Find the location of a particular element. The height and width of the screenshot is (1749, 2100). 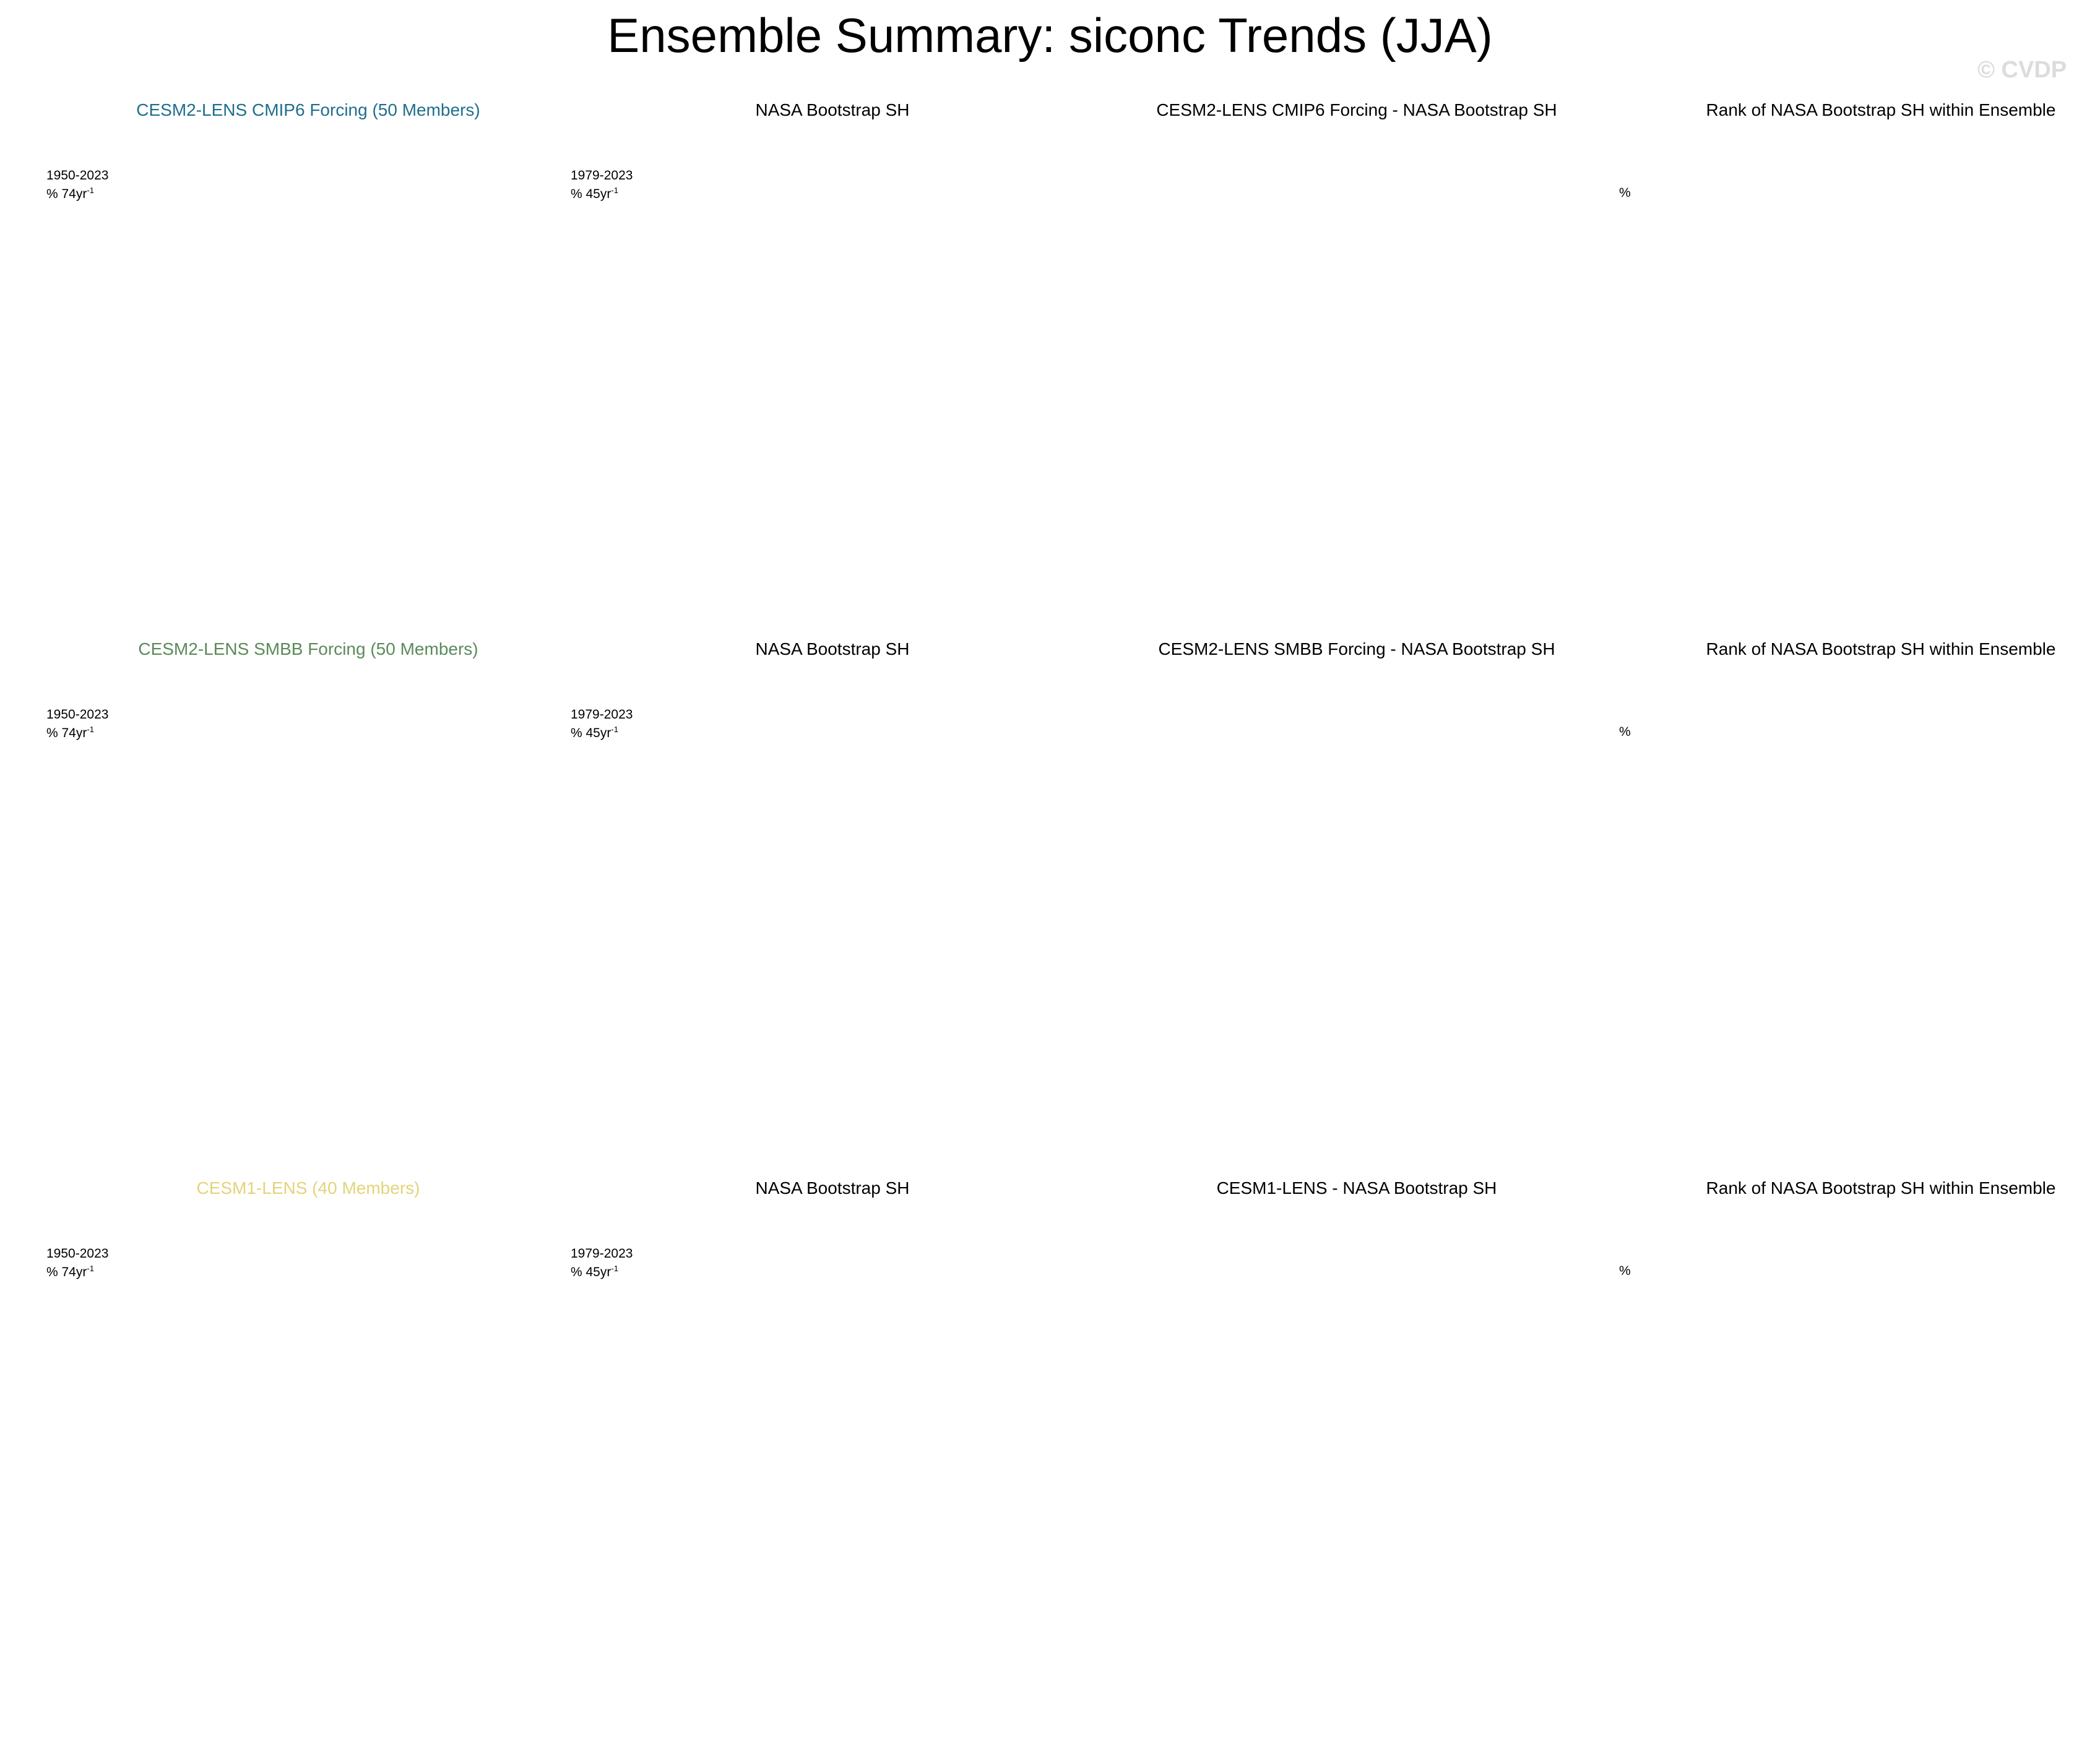

colorbar-label: -20 is located at coordinates (1220, 1728).